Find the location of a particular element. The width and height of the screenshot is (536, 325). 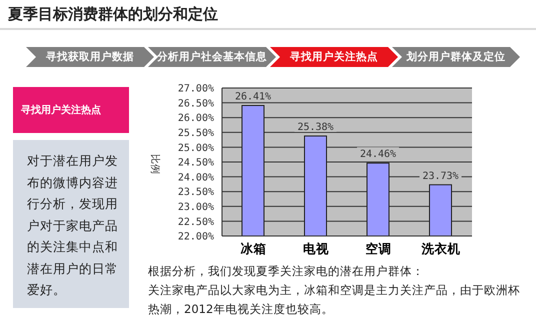

y-tick-label: 24.00% is located at coordinates (196, 178).